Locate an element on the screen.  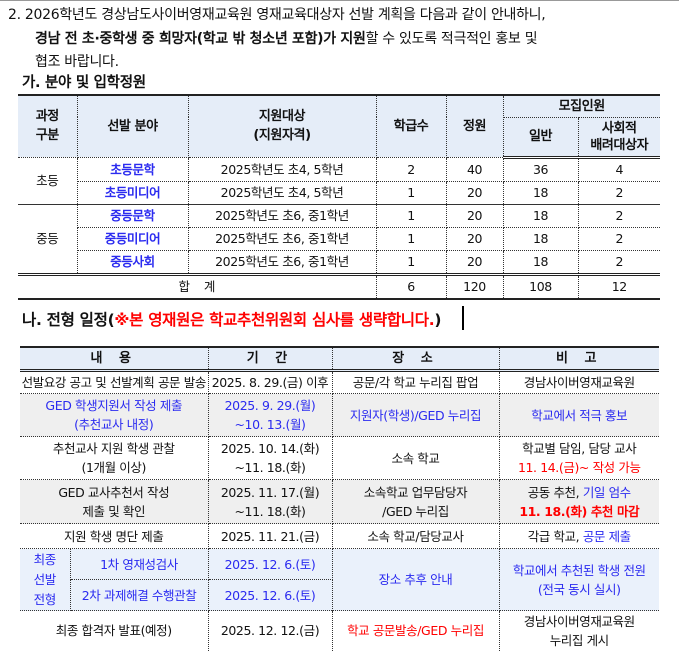
intro-line-2-rest: 할 수 있도록 적극적인 홍보 및 is located at coordinates (451, 39).